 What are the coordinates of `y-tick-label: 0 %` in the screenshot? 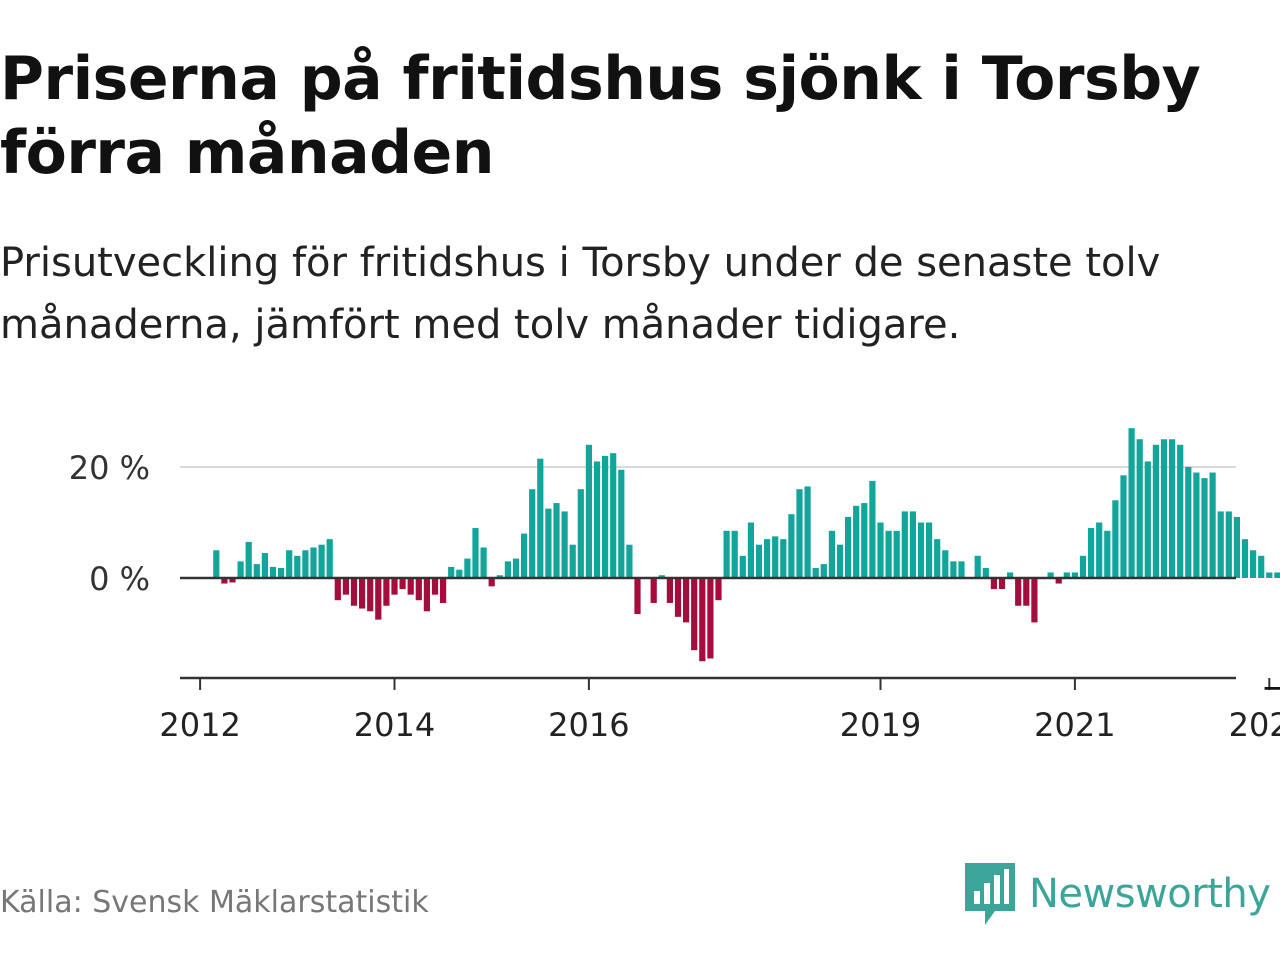 It's located at (119, 579).